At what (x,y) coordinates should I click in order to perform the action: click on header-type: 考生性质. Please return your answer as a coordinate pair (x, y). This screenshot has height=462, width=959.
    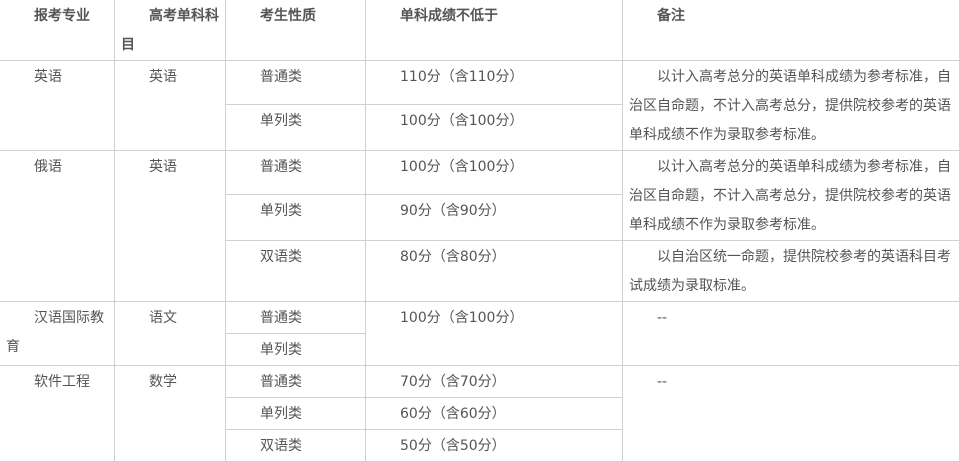
    Looking at the image, I should click on (296, 30).